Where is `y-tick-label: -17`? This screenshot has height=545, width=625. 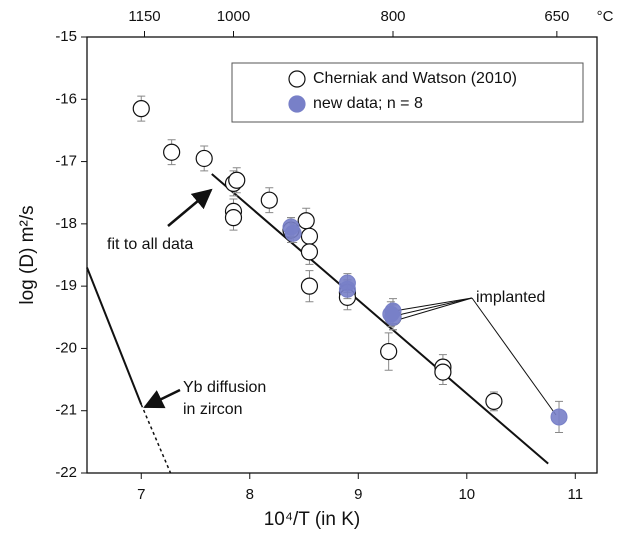
y-tick-label: -17 is located at coordinates (66, 161).